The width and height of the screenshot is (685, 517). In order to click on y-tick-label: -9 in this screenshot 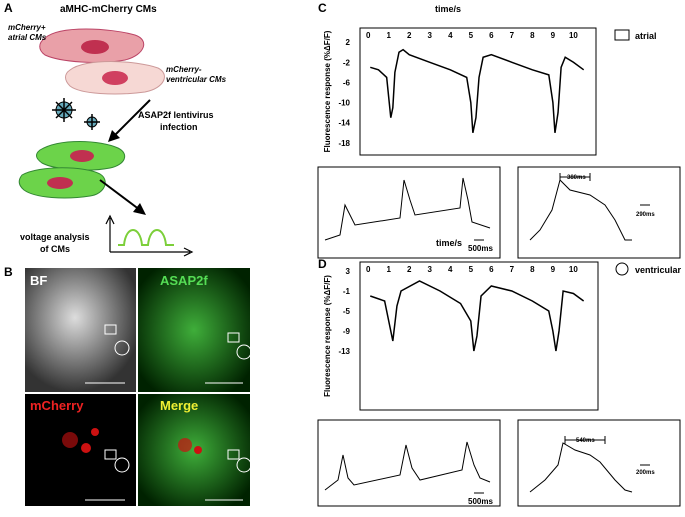, I will do `click(347, 331)`.